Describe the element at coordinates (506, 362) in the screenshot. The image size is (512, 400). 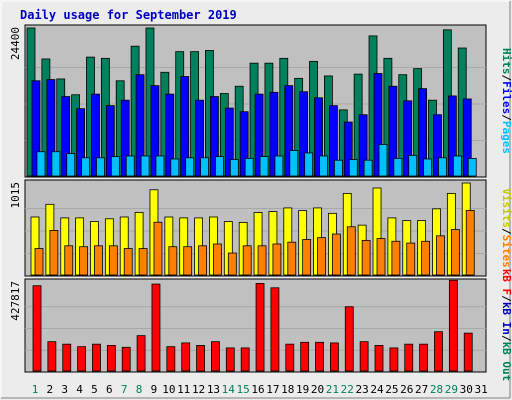
I see `legend-kbout: kB Out` at that location.